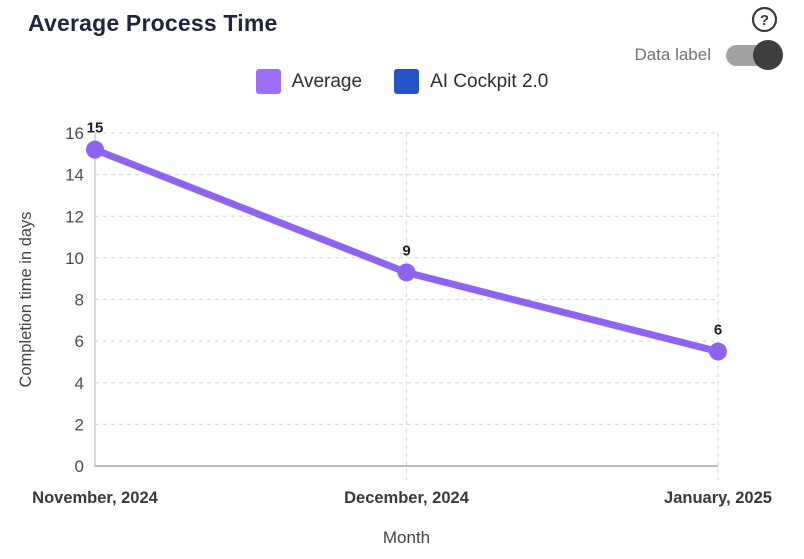 Image resolution: width=804 pixels, height=559 pixels. What do you see at coordinates (672, 54) in the screenshot?
I see `data-label-toggle-label: Data label` at bounding box center [672, 54].